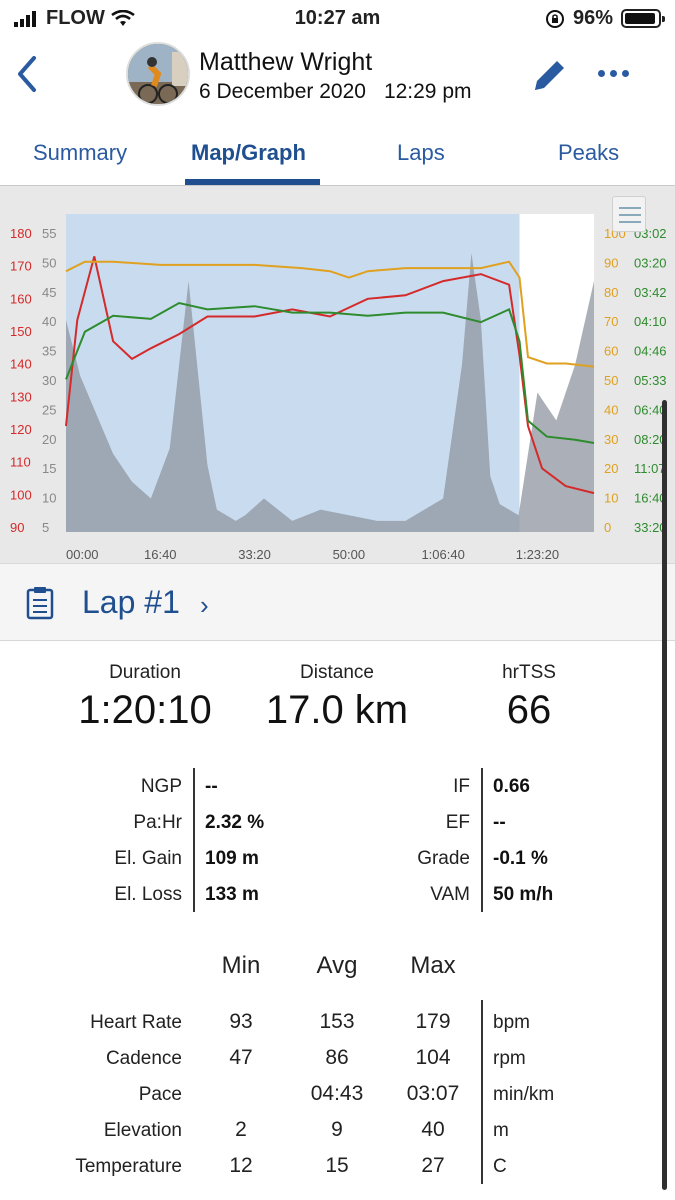  Describe the element at coordinates (433, 965) in the screenshot. I see `table-header-max: Max` at that location.